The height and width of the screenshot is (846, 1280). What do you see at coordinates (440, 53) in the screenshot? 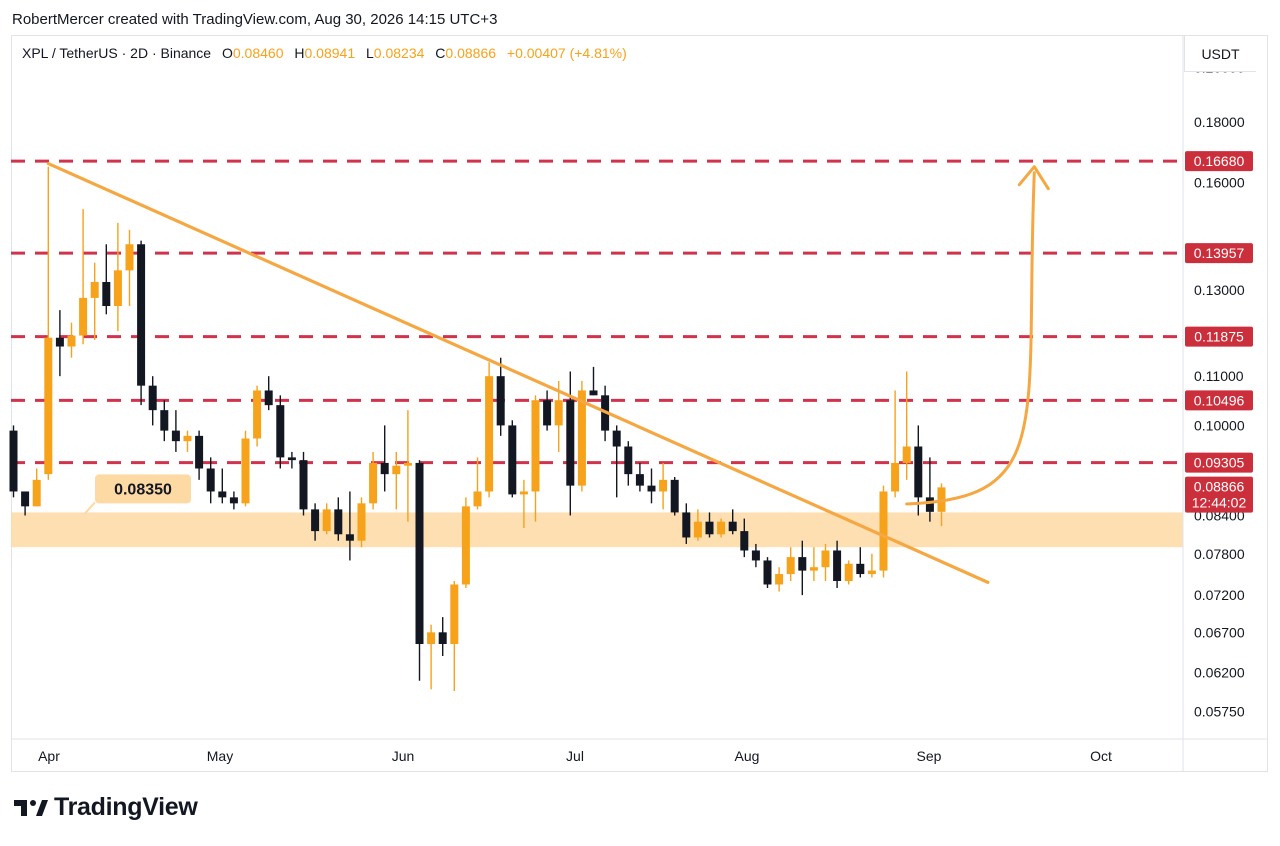
I see `close-label: C` at bounding box center [440, 53].